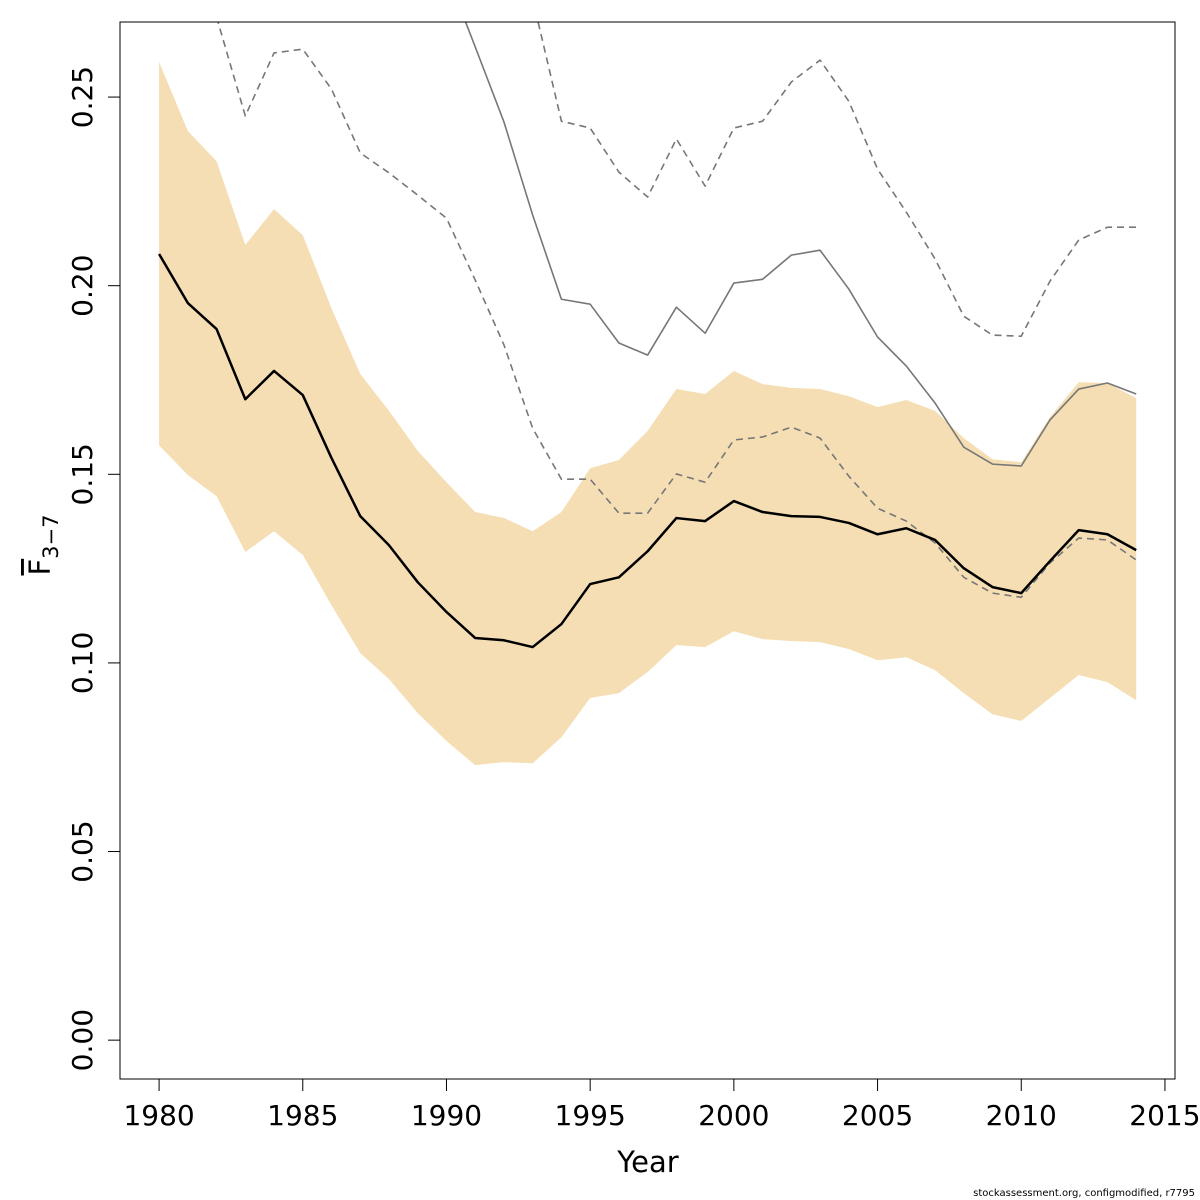 This screenshot has width=1200, height=1200. Describe the element at coordinates (446, 1115) in the screenshot. I see `x-tick-label: 1990` at that location.